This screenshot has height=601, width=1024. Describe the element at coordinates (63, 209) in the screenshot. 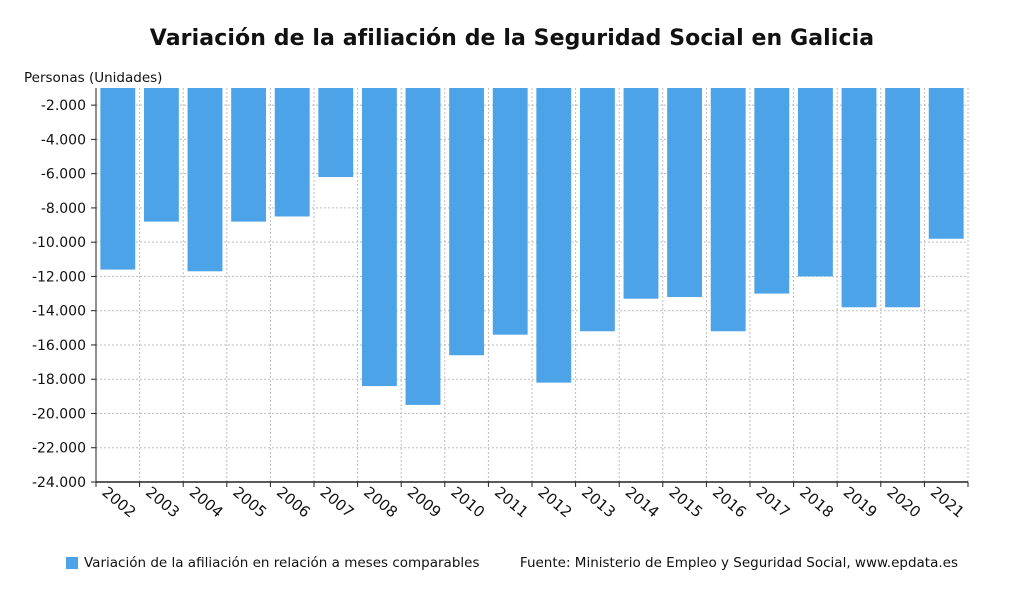

I see `y-tick-label: -8.000` at that location.